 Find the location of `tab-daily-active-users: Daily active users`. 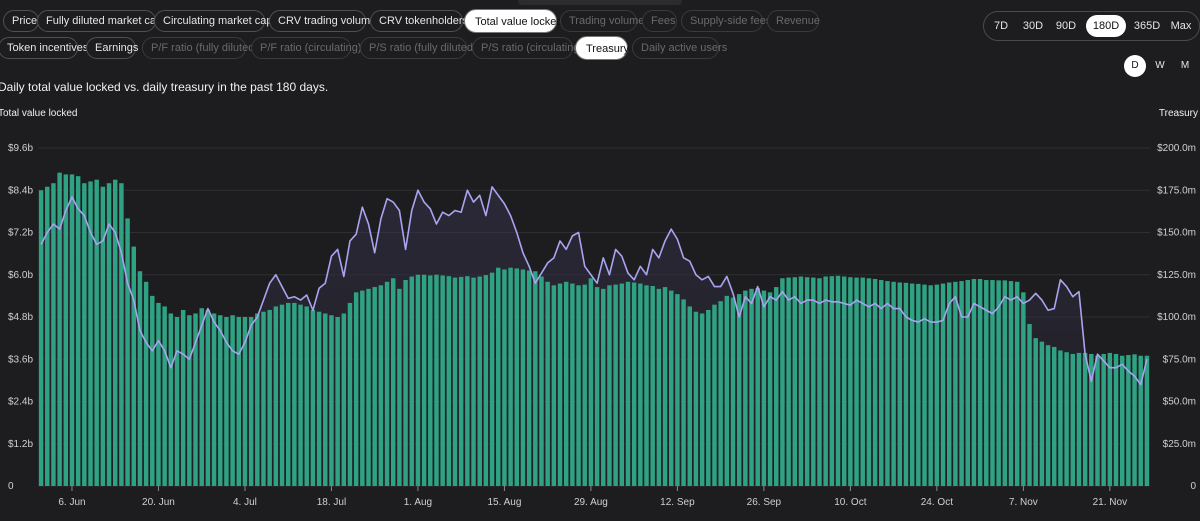

tab-daily-active-users: Daily active users is located at coordinates (679, 48).